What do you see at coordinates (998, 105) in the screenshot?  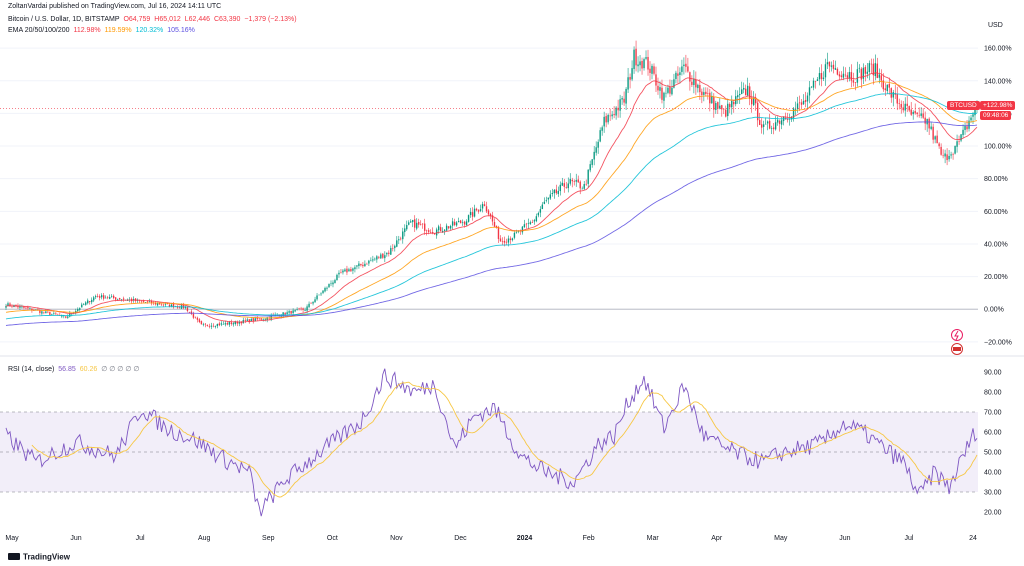 I see `badge-value: +122.98%` at bounding box center [998, 105].